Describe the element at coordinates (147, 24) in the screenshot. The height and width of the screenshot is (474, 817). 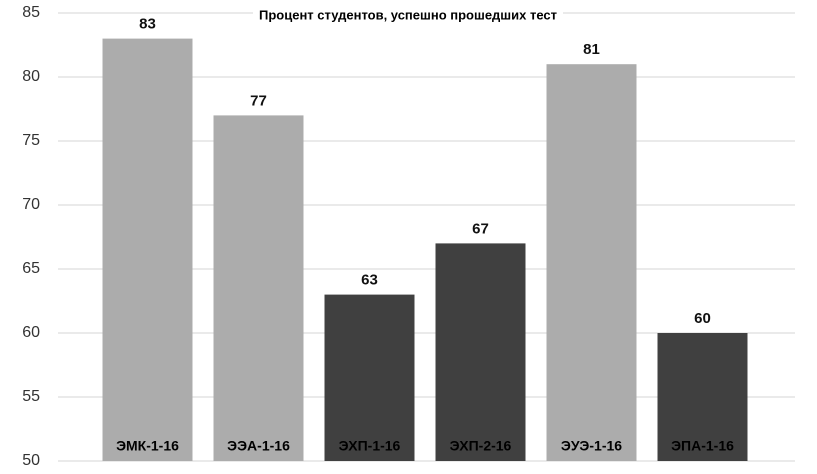
I see `value-label: 83` at that location.